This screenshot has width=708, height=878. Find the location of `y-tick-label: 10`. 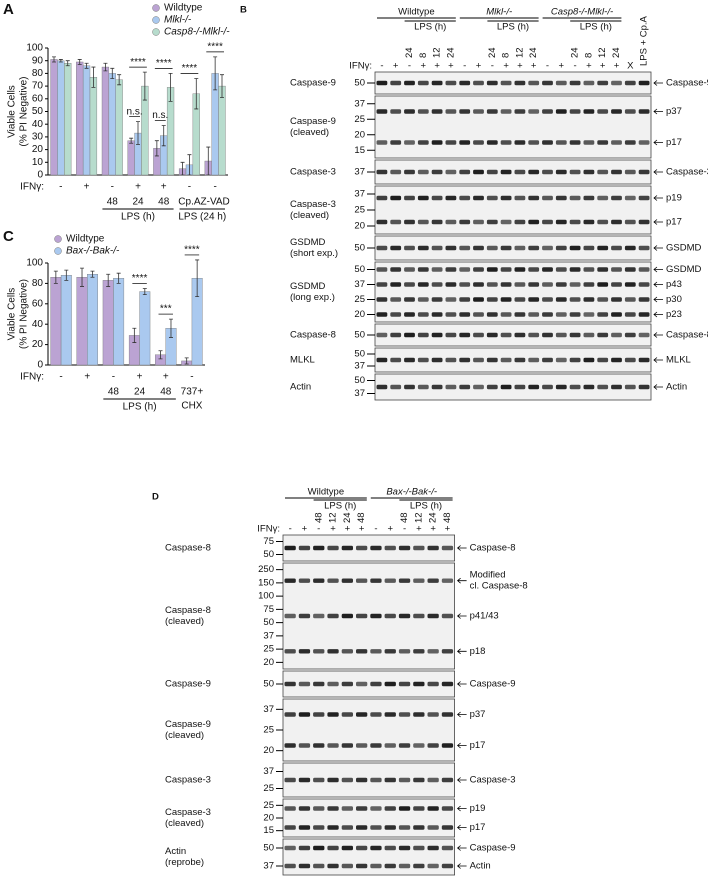

y-tick-label: 10 is located at coordinates (38, 162).